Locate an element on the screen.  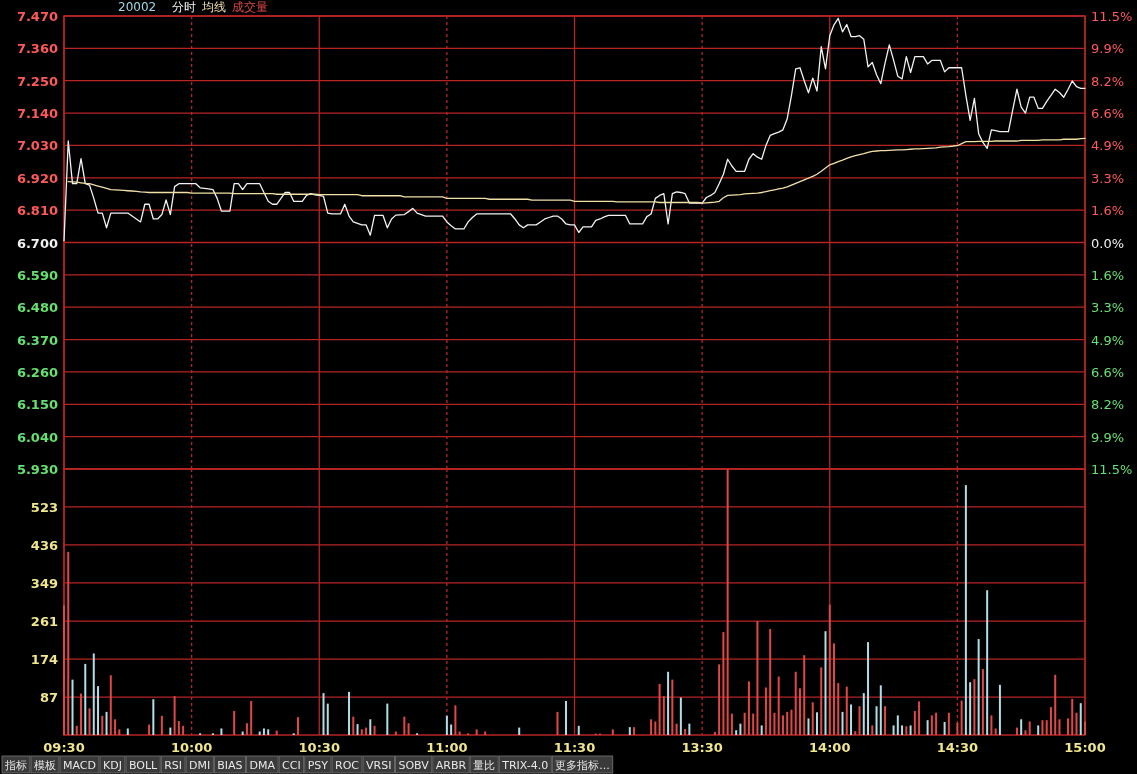
text: 成交量 is located at coordinates (250, 7).